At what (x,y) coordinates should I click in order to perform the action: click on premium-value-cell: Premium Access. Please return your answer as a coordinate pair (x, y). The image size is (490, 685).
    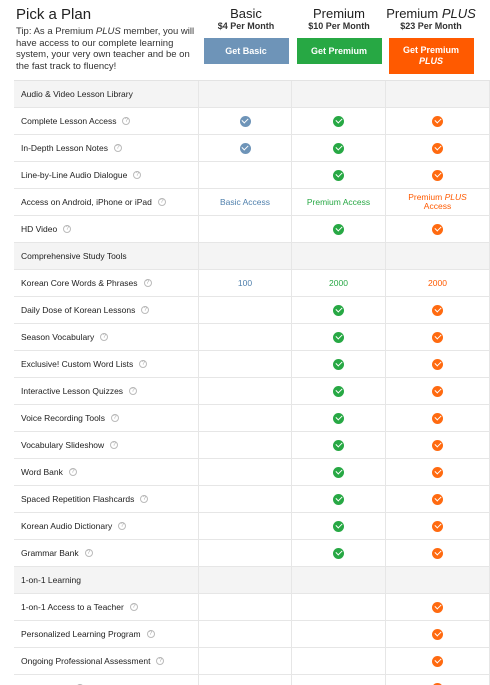
    Looking at the image, I should click on (339, 202).